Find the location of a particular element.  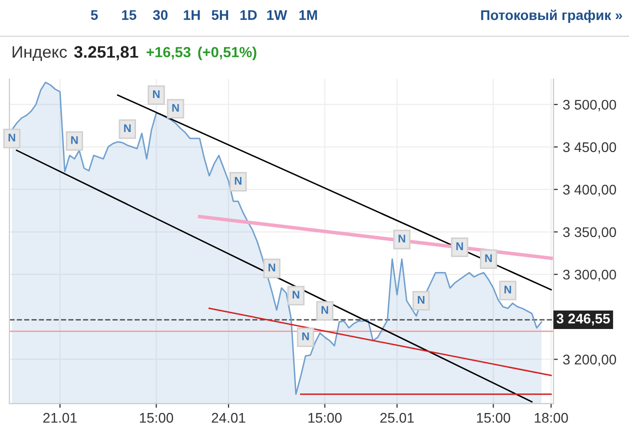

chart-subtitle: 3.251,81 is located at coordinates (106, 53).